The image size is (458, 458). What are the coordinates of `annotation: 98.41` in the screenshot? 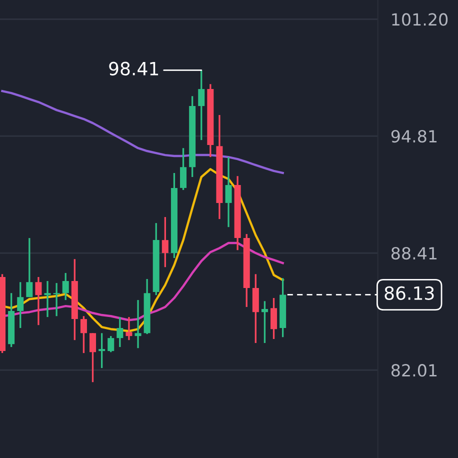 It's located at (133, 69).